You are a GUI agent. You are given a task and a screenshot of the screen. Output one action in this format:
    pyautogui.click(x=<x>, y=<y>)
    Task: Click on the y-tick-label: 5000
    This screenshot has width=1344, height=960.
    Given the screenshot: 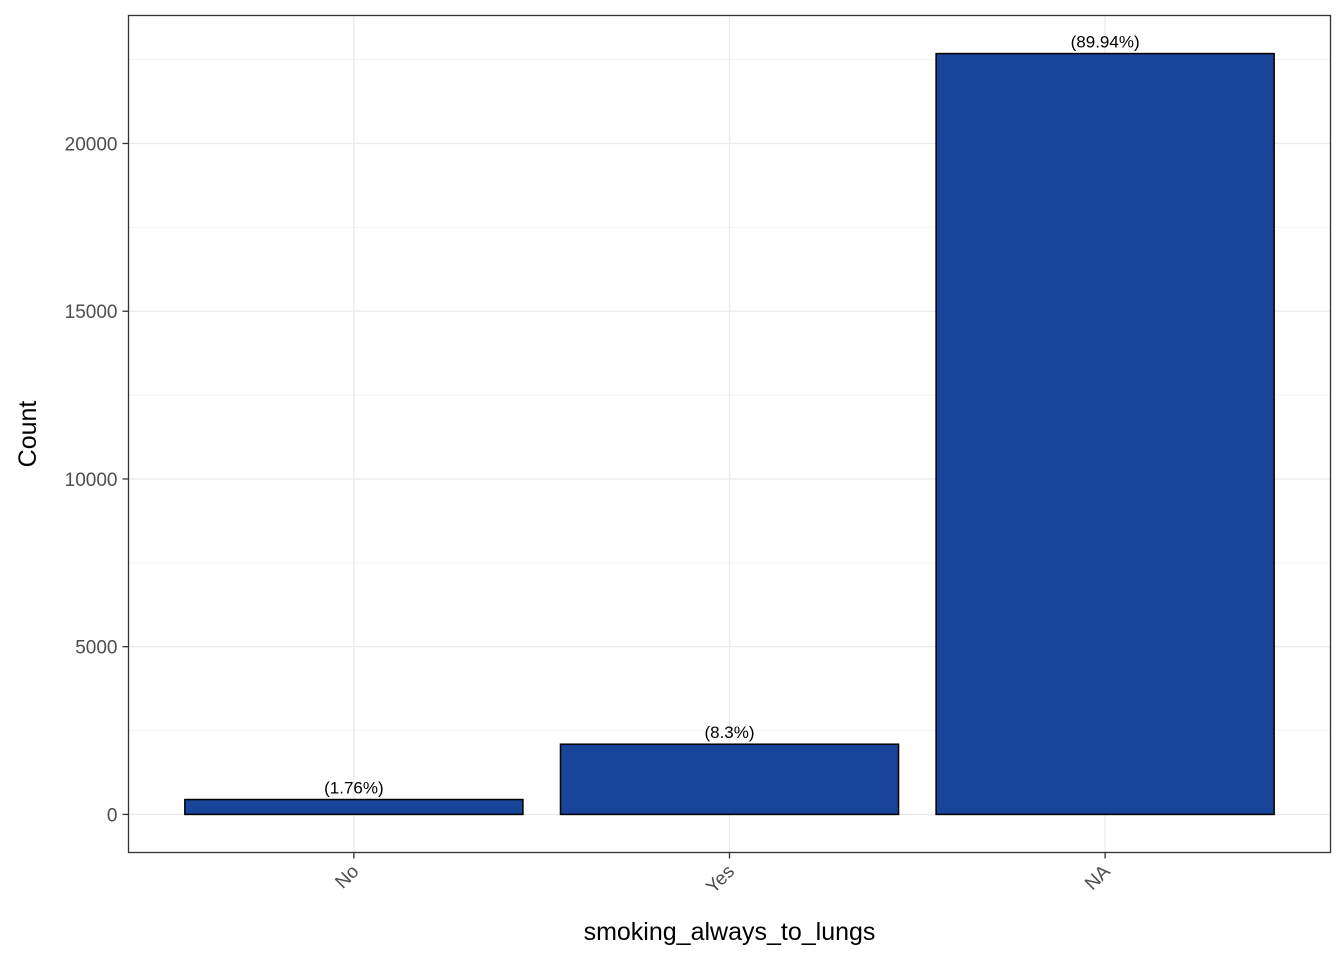 What is the action you would take?
    pyautogui.click(x=96, y=648)
    